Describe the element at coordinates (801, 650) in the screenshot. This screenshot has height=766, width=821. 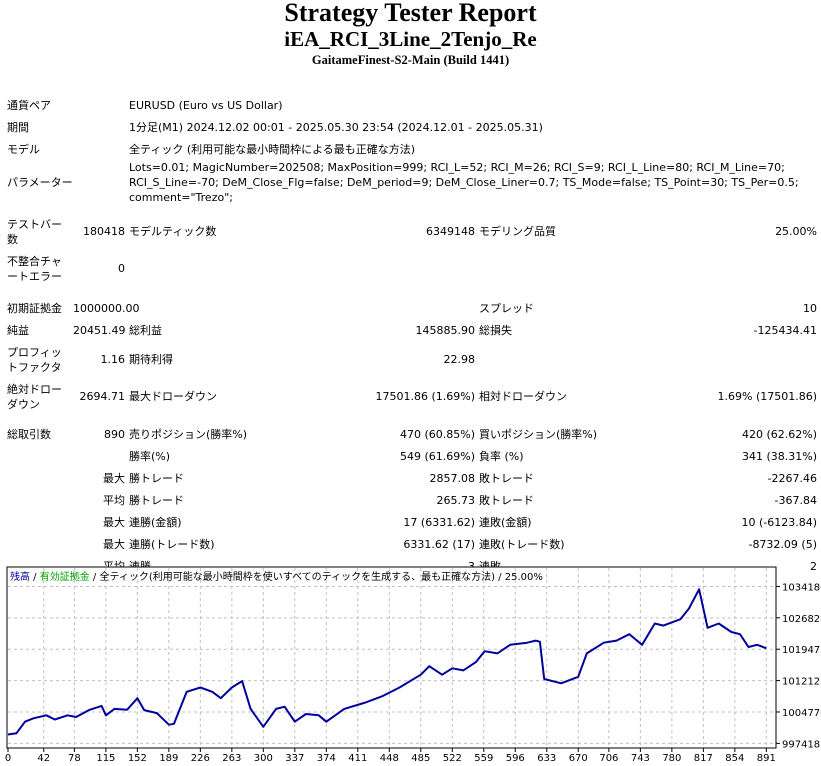
I see `y-tick-label: 1019475` at that location.